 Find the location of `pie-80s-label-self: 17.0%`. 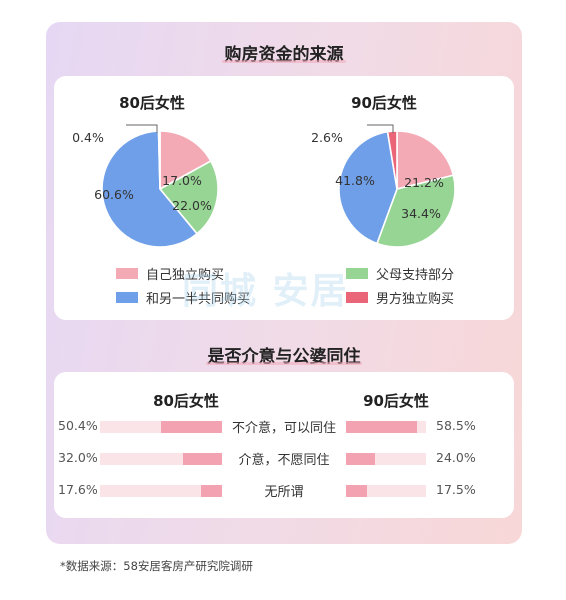

pie-80s-label-self: 17.0% is located at coordinates (182, 180).